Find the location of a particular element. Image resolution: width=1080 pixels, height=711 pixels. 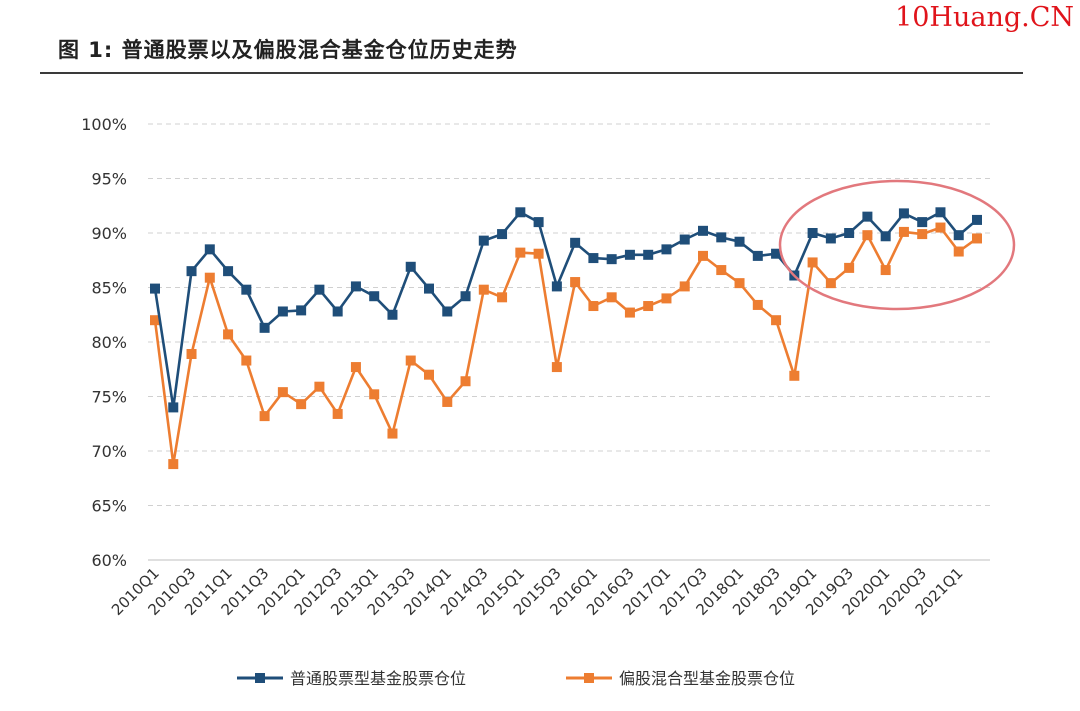

legend-marker-mixed is located at coordinates (589, 678).